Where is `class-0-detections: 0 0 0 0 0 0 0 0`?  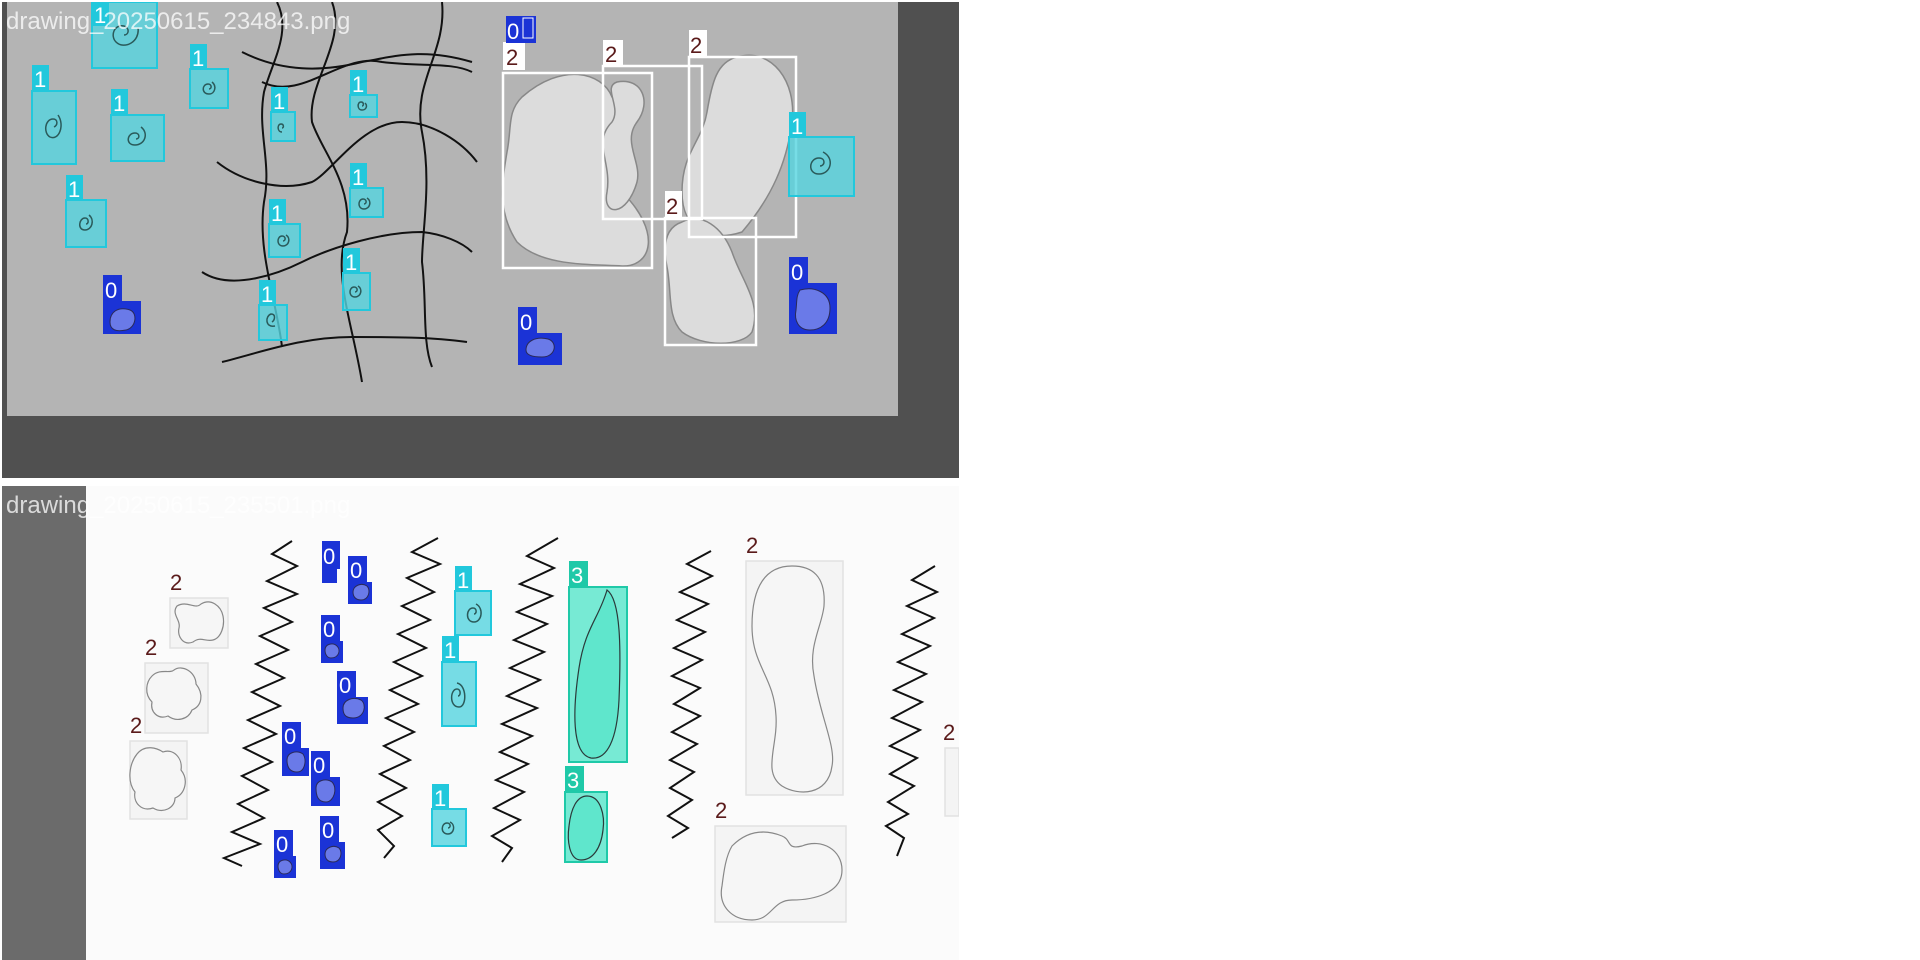
class-0-detections: 0 0 0 0 0 0 0 0 is located at coordinates (323, 709).